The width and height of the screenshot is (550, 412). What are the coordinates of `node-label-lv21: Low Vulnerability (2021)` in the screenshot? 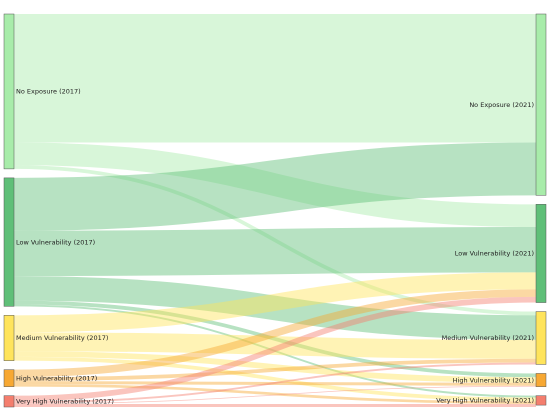 It's located at (494, 254).